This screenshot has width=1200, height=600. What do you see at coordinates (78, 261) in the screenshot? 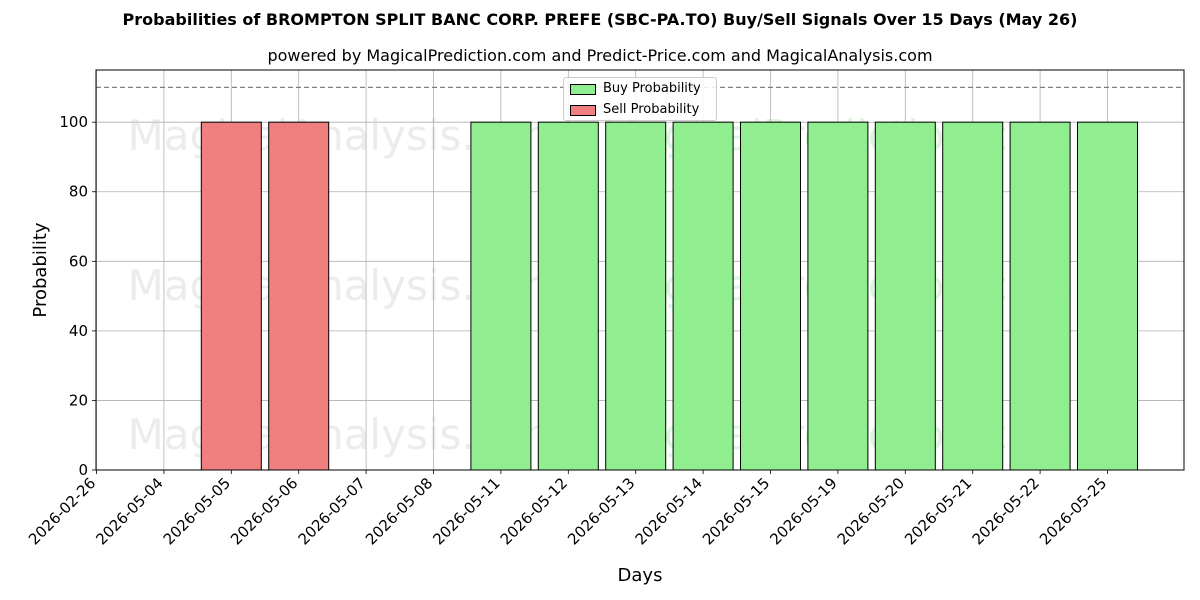
I see `y-tick-label: 60` at bounding box center [78, 261].